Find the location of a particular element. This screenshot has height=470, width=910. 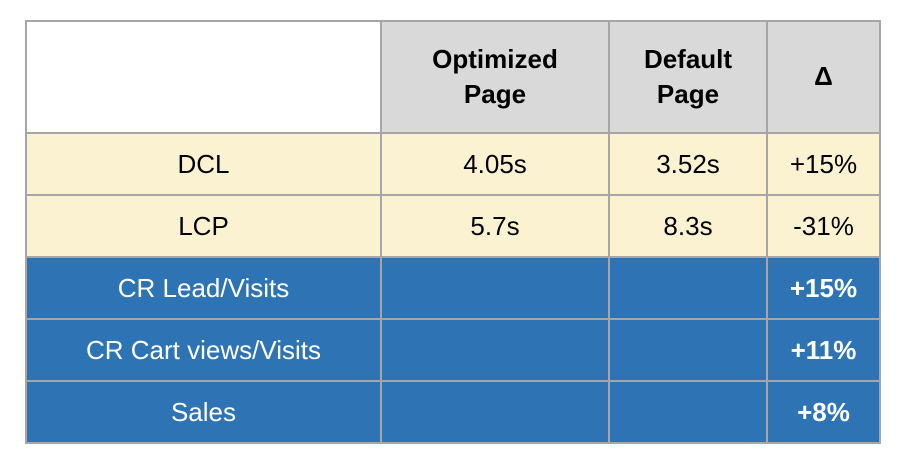

header-cell-optimized-page: Optimized Page is located at coordinates (495, 77).